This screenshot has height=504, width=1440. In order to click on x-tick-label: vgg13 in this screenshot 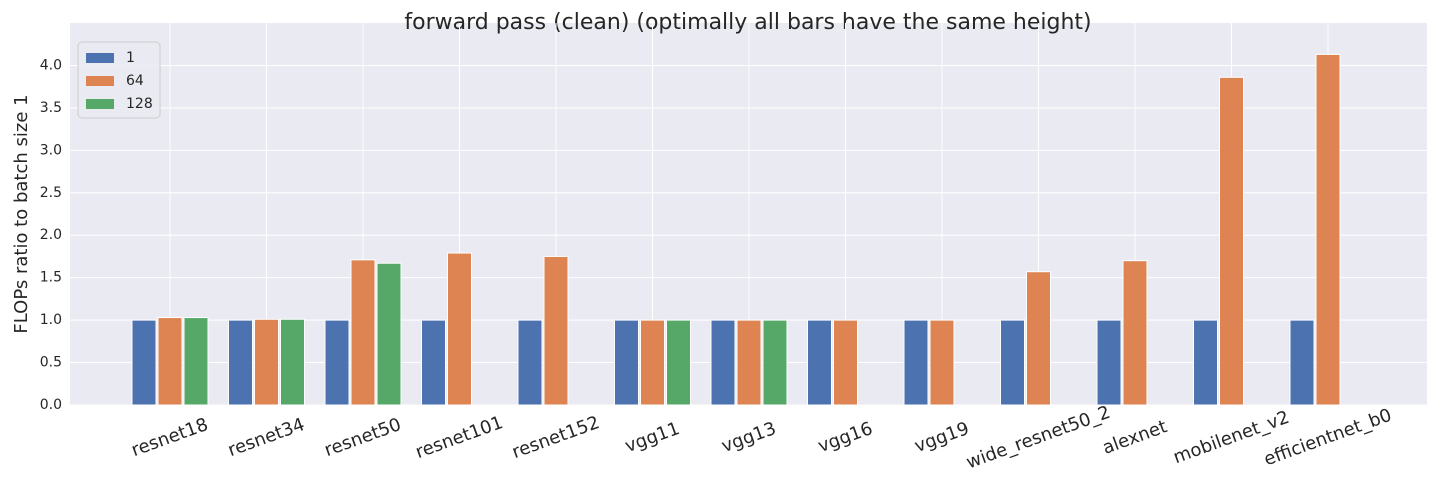, I will do `click(749, 437)`.